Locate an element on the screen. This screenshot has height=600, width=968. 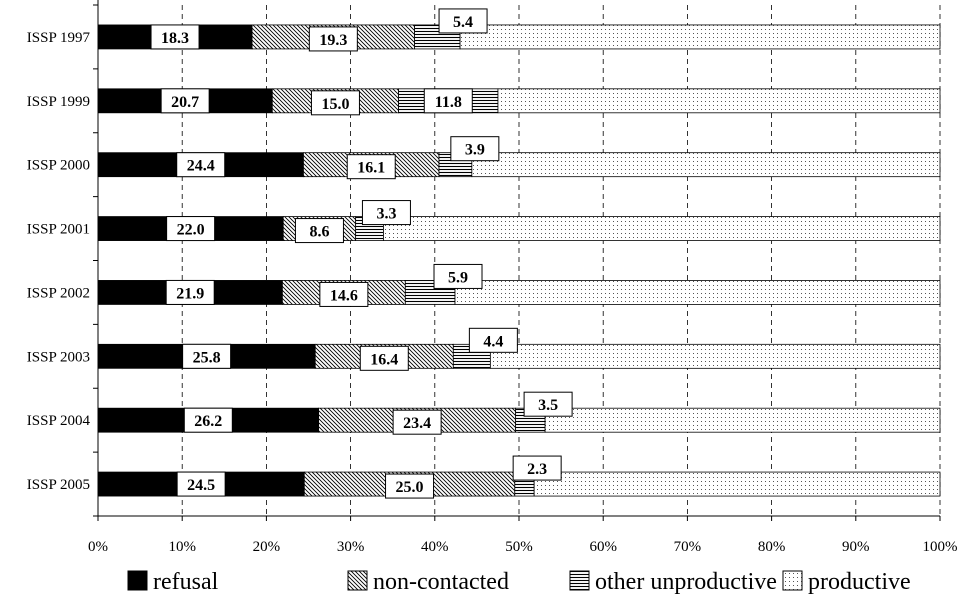
svg-text: 26.2 is located at coordinates (208, 421).